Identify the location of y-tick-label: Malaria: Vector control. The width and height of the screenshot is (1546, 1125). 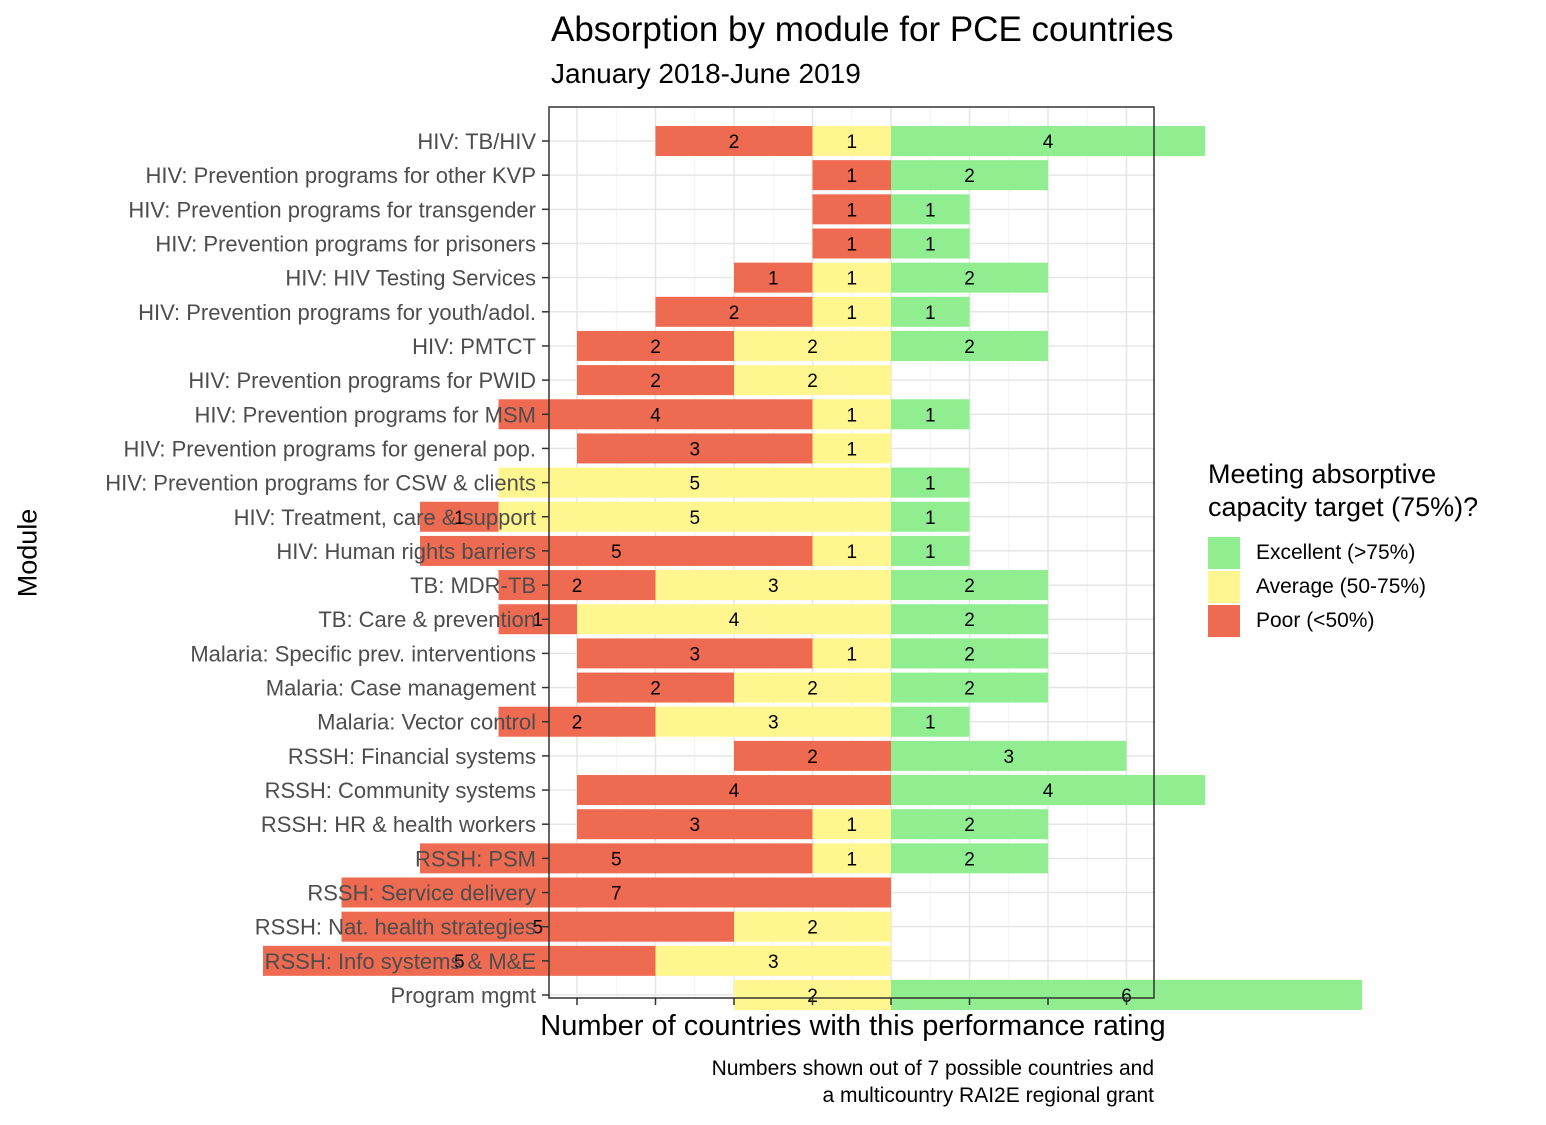
(426, 722).